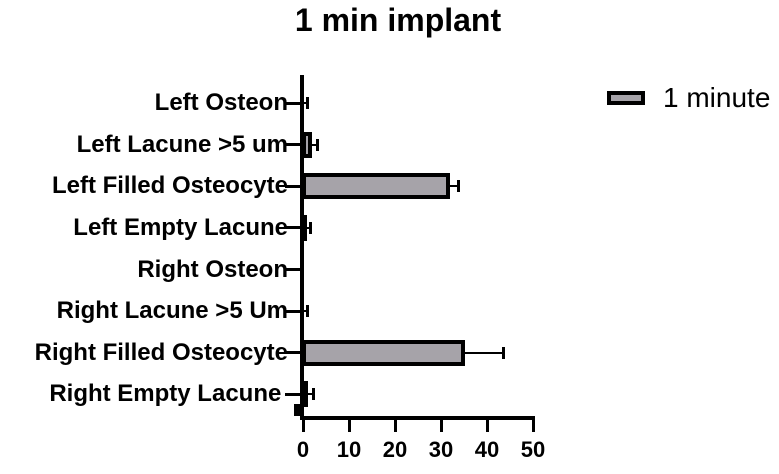 This screenshot has height=474, width=779. Describe the element at coordinates (349, 449) in the screenshot. I see `x-axis-tick-label: 10` at that location.